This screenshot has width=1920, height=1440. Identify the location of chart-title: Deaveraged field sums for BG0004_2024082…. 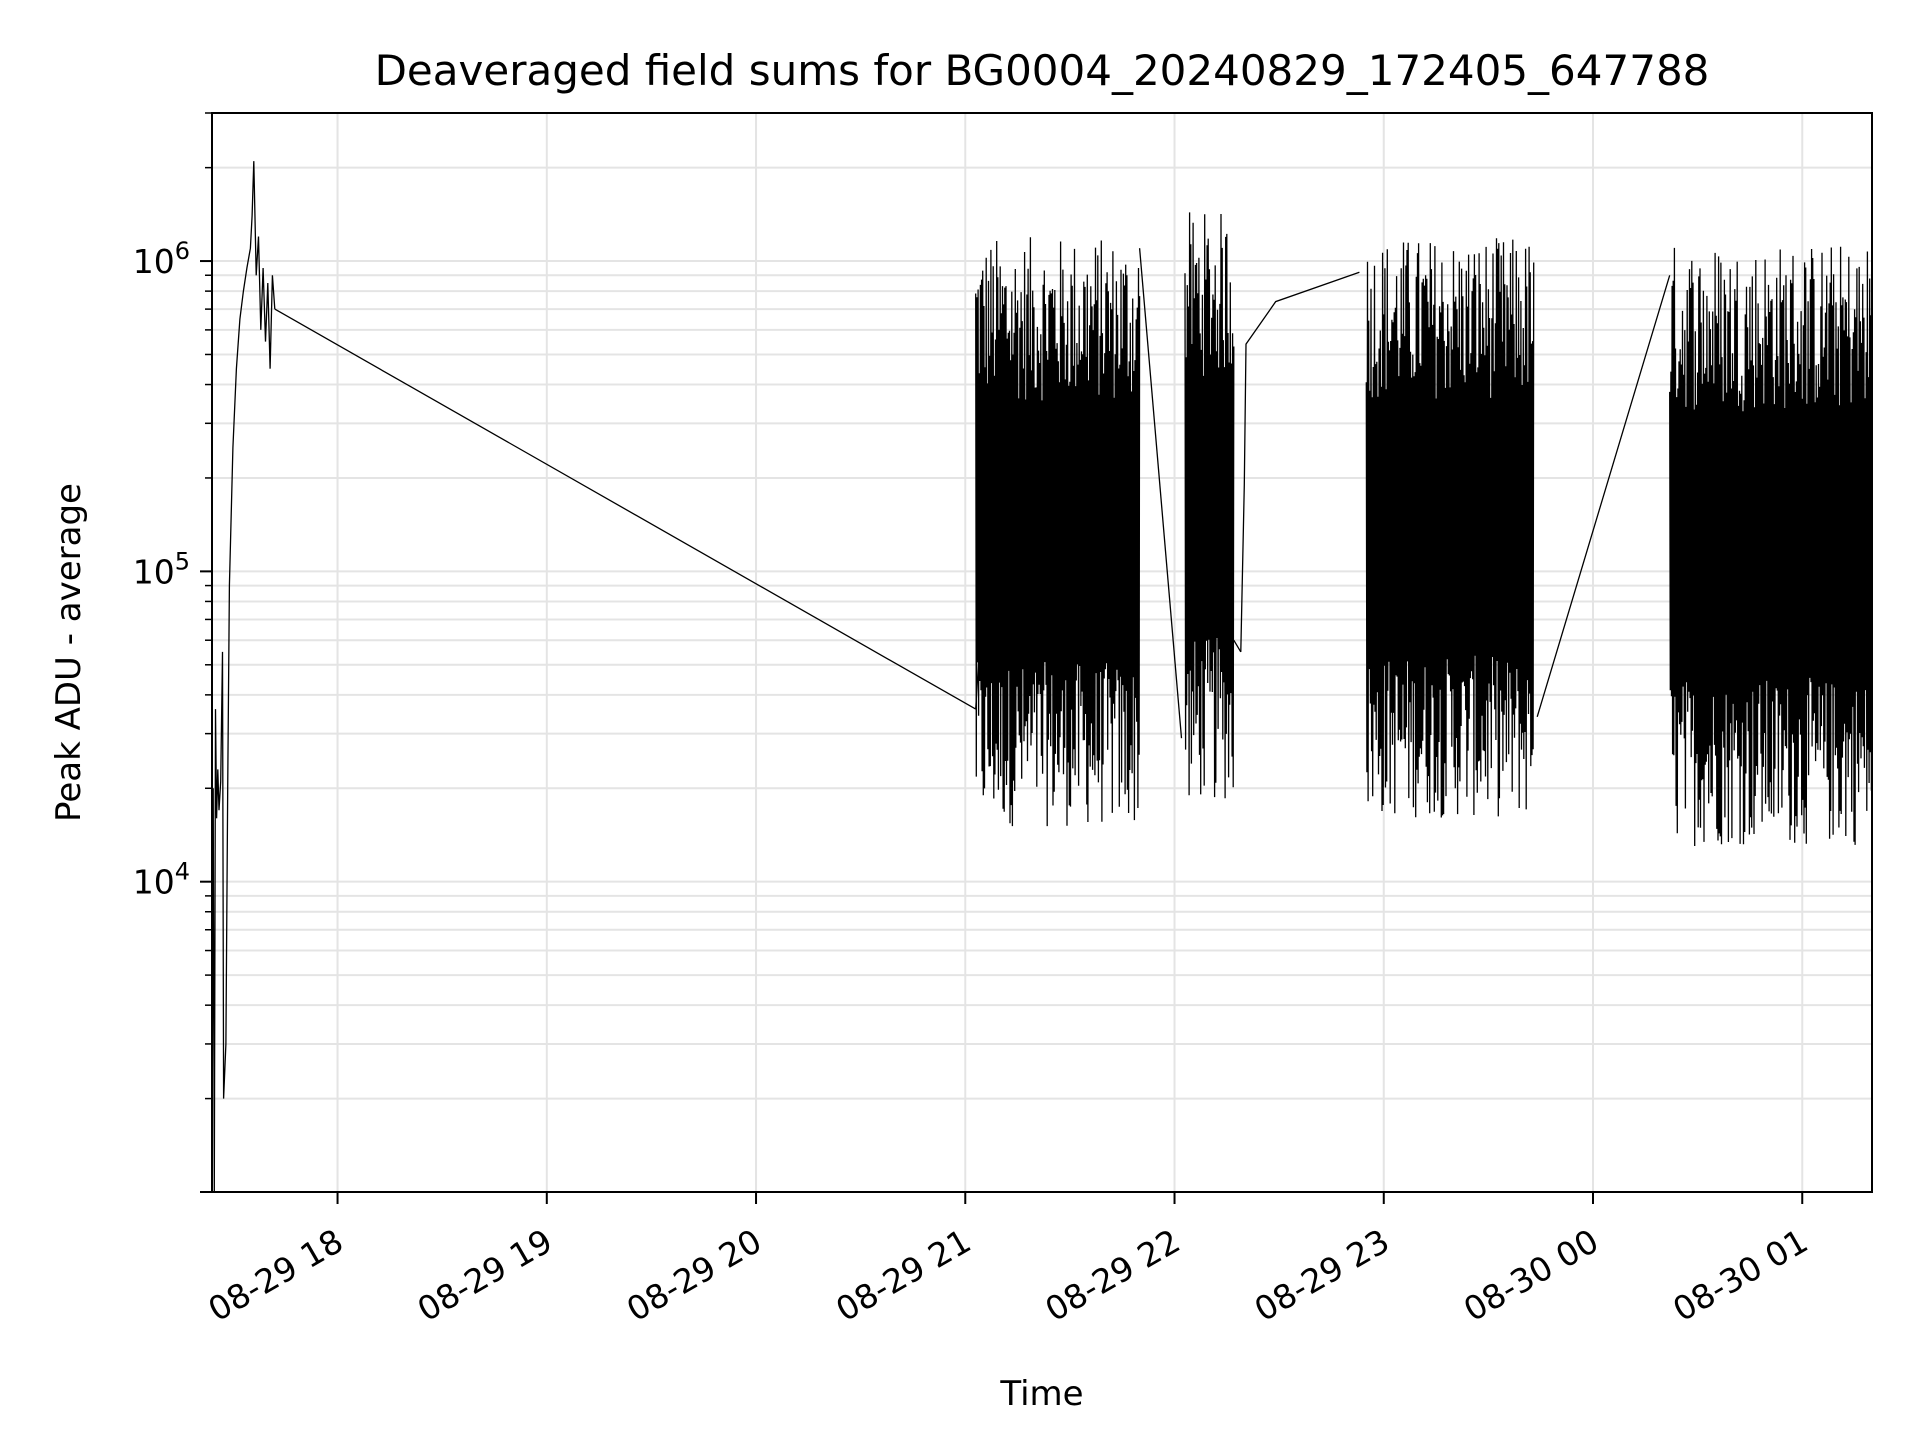
(1042, 70).